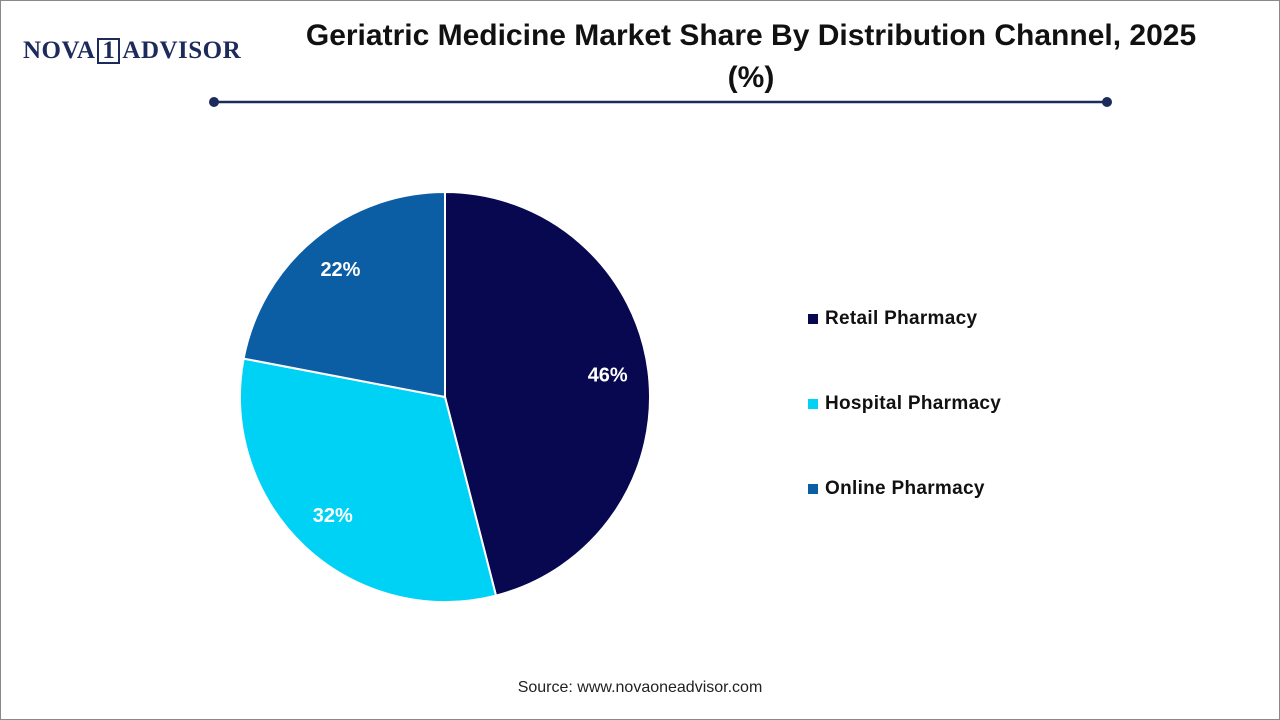  I want to click on logo: NOVA 1 ADVISOR, so click(132, 51).